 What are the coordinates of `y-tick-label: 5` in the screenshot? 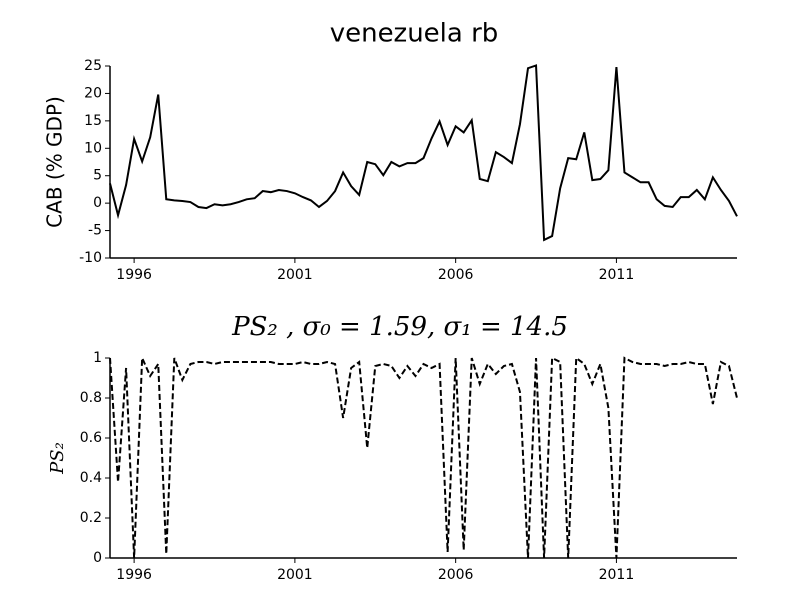 It's located at (97, 176).